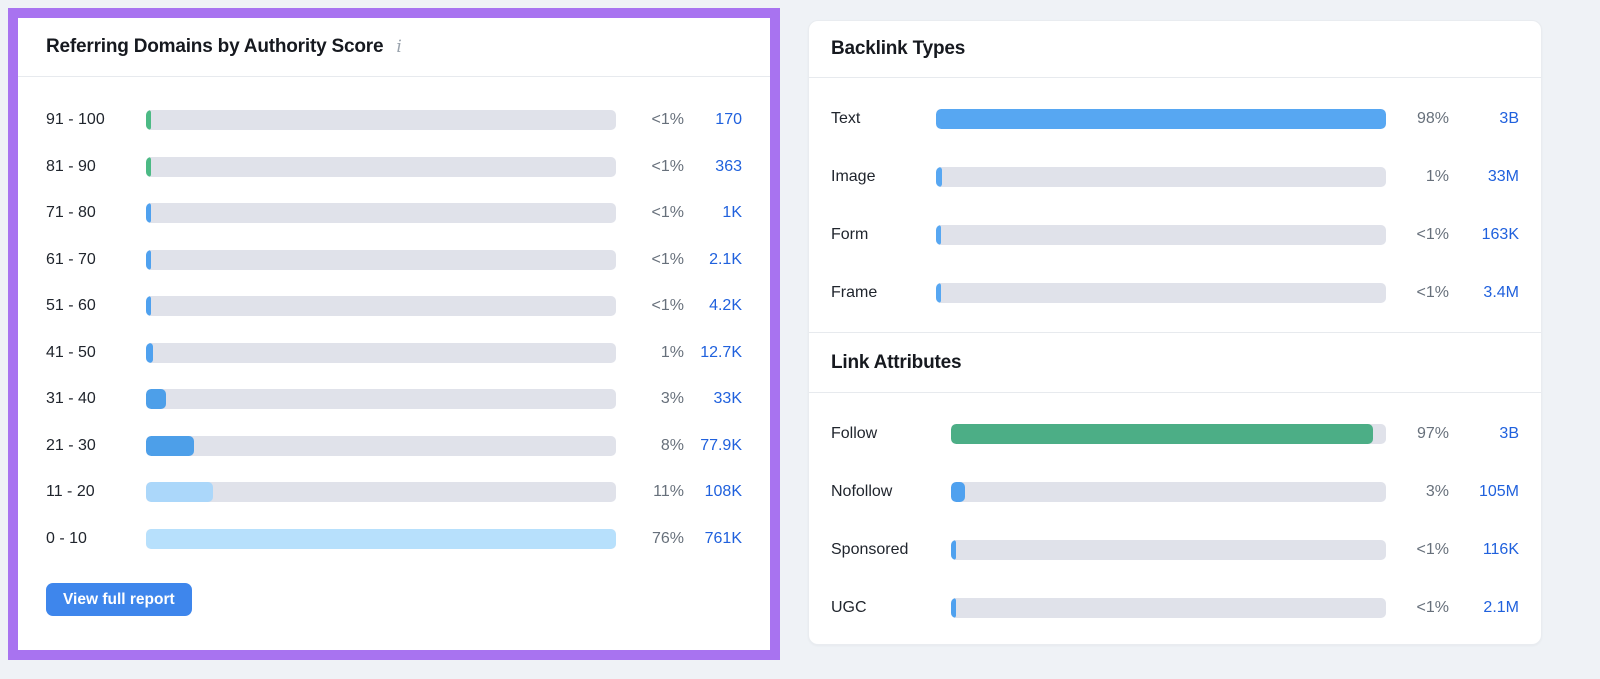  Describe the element at coordinates (1503, 176) in the screenshot. I see `row-value-link: 33M` at that location.